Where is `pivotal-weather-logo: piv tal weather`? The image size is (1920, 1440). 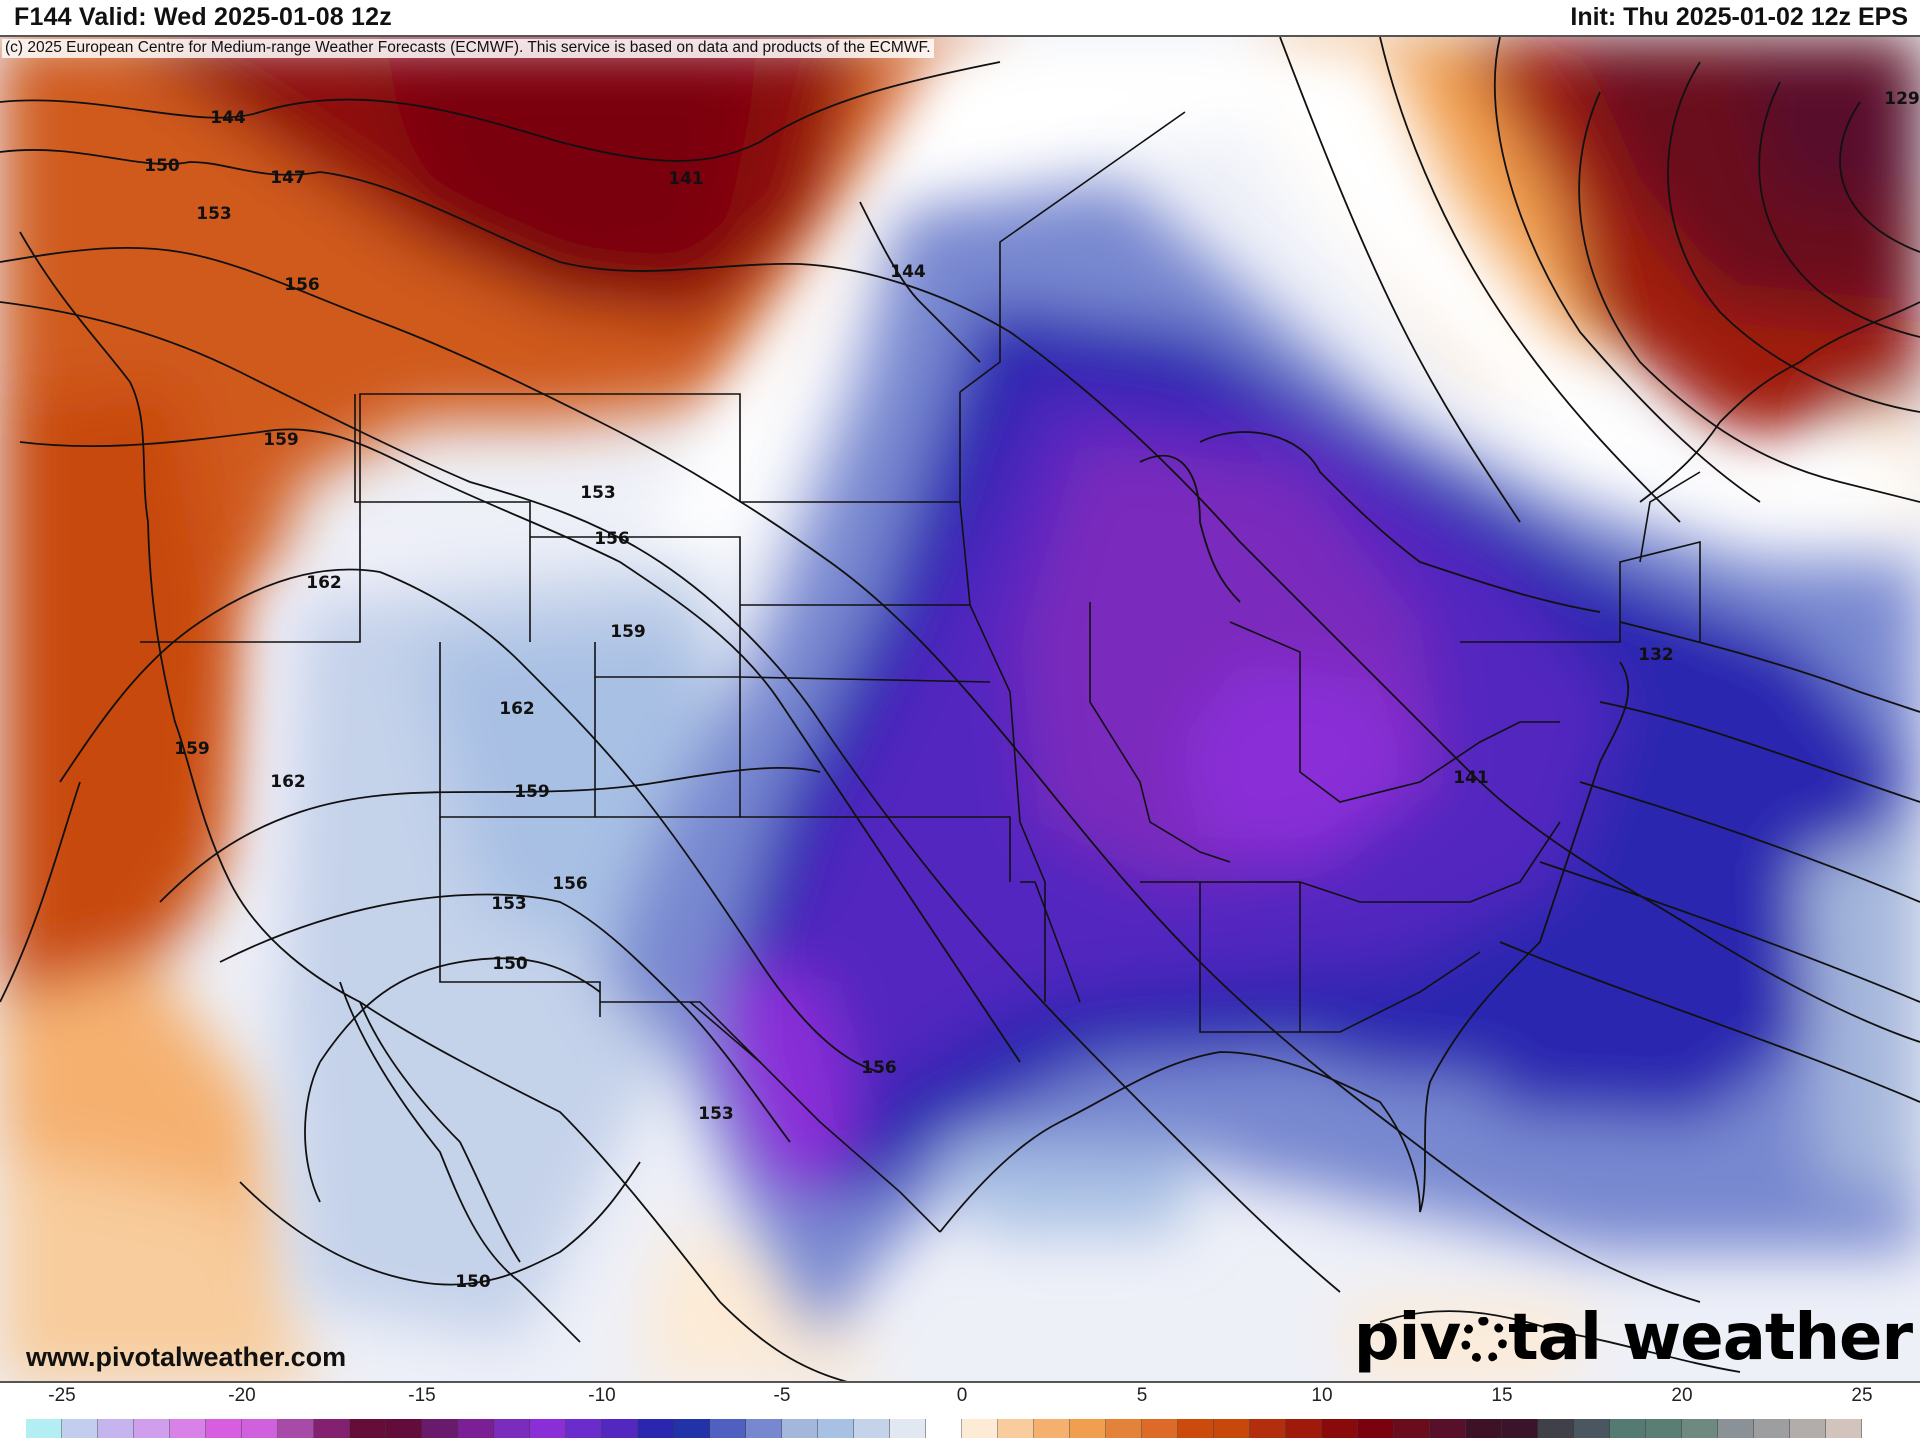
pivotal-weather-logo: piv tal weather is located at coordinates (1633, 1338).